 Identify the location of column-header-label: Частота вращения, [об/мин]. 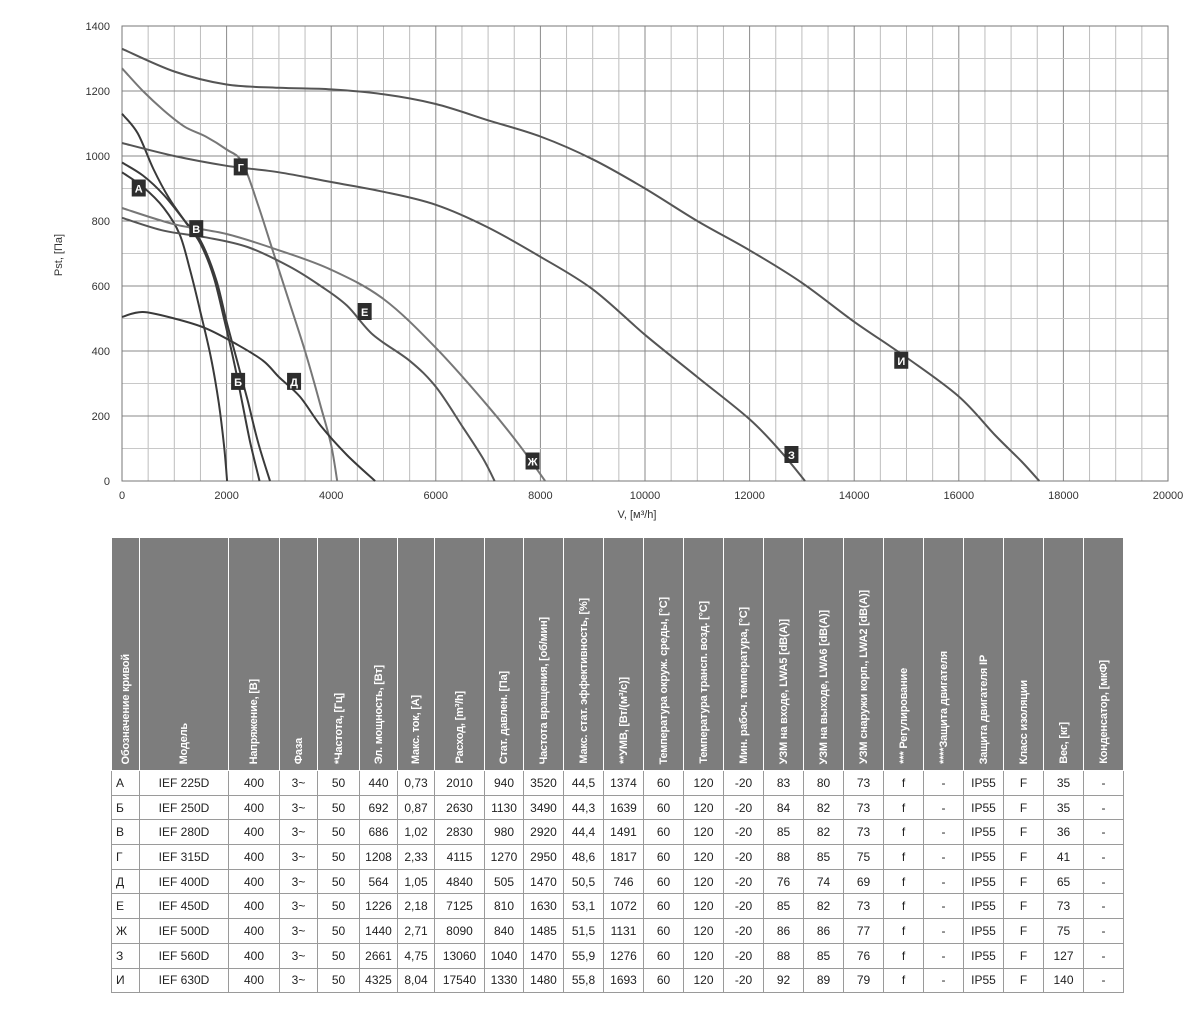
(543, 690).